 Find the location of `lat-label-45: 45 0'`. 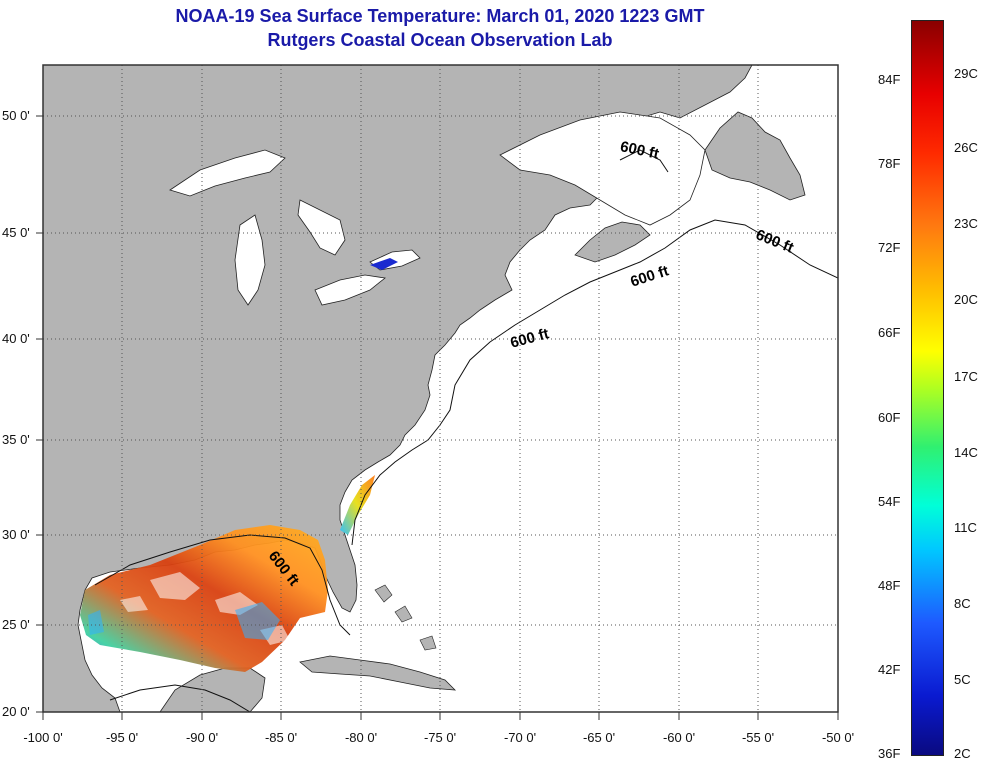

lat-label-45: 45 0' is located at coordinates (16, 232).